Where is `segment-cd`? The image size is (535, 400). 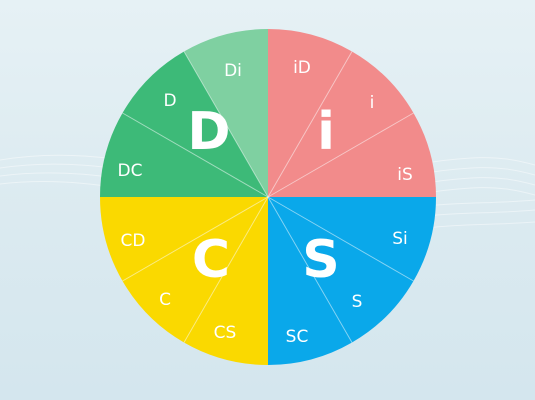
segment-cd is located at coordinates (183, 239).